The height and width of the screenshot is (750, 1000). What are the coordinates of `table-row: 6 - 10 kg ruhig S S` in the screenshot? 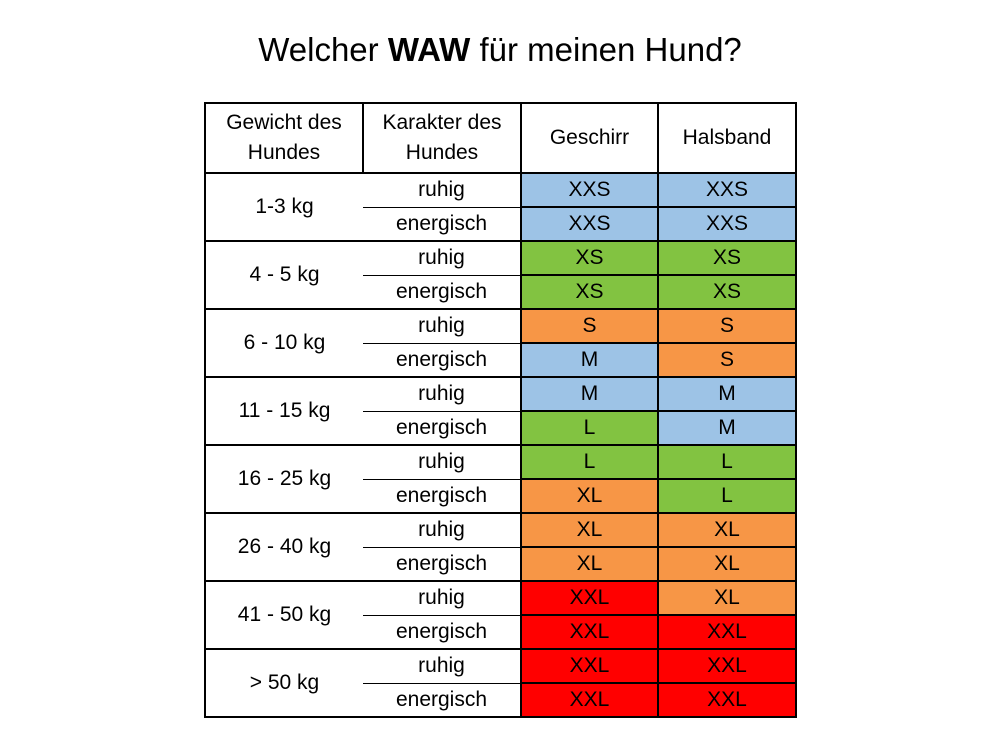 It's located at (500, 343).